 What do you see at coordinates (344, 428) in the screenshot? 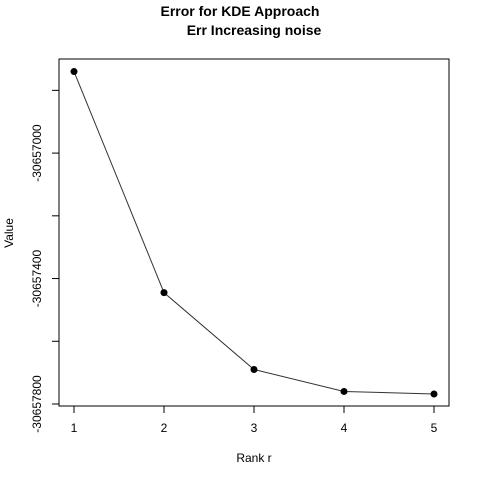
I see `x-tick-label-4: 4` at bounding box center [344, 428].